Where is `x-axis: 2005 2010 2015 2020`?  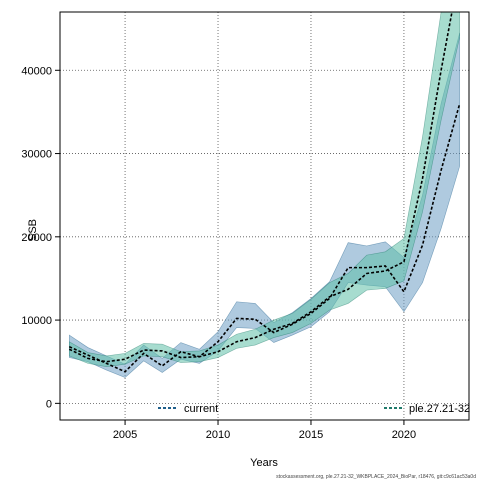
x-axis: 2005 2010 2015 2020 is located at coordinates (264, 430).